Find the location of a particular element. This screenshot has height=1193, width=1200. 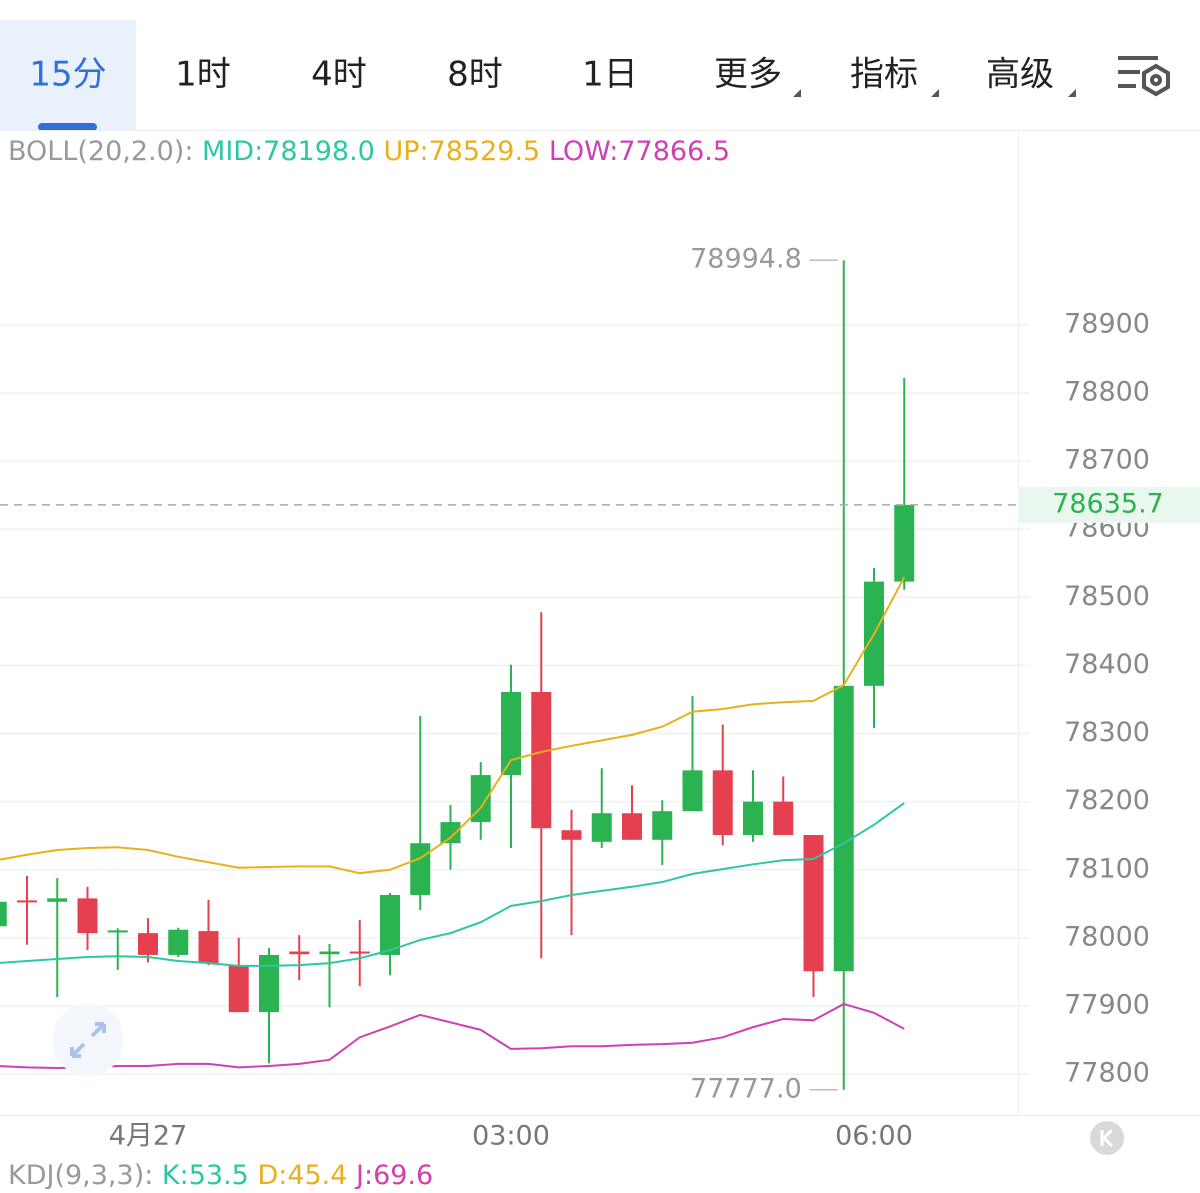

legend-item: LOW:77866.5 is located at coordinates (639, 151).